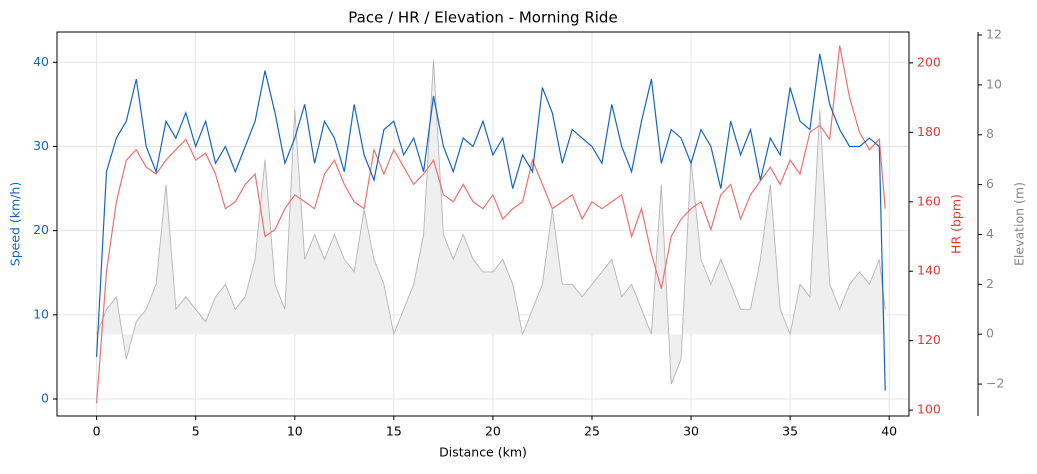 Image resolution: width=1037 pixels, height=474 pixels. I want to click on y2-axis-label: HR (bpm), so click(956, 224).